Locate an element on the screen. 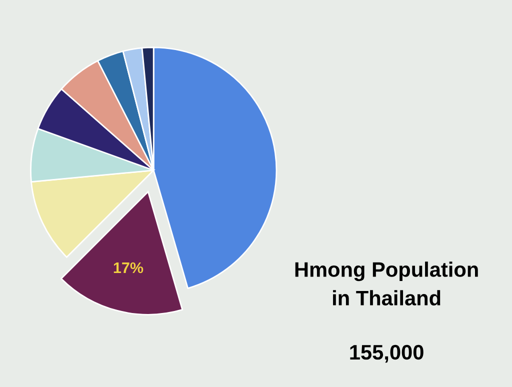  text: 155,000 is located at coordinates (387, 353).